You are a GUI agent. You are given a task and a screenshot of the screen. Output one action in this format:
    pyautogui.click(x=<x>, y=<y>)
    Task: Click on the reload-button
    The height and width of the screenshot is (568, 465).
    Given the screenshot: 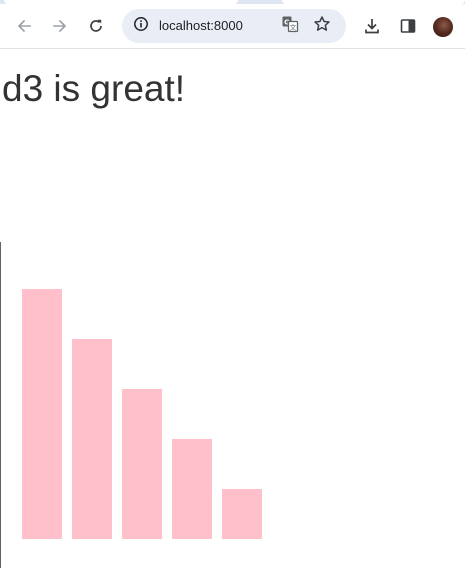 What is the action you would take?
    pyautogui.click(x=96, y=26)
    